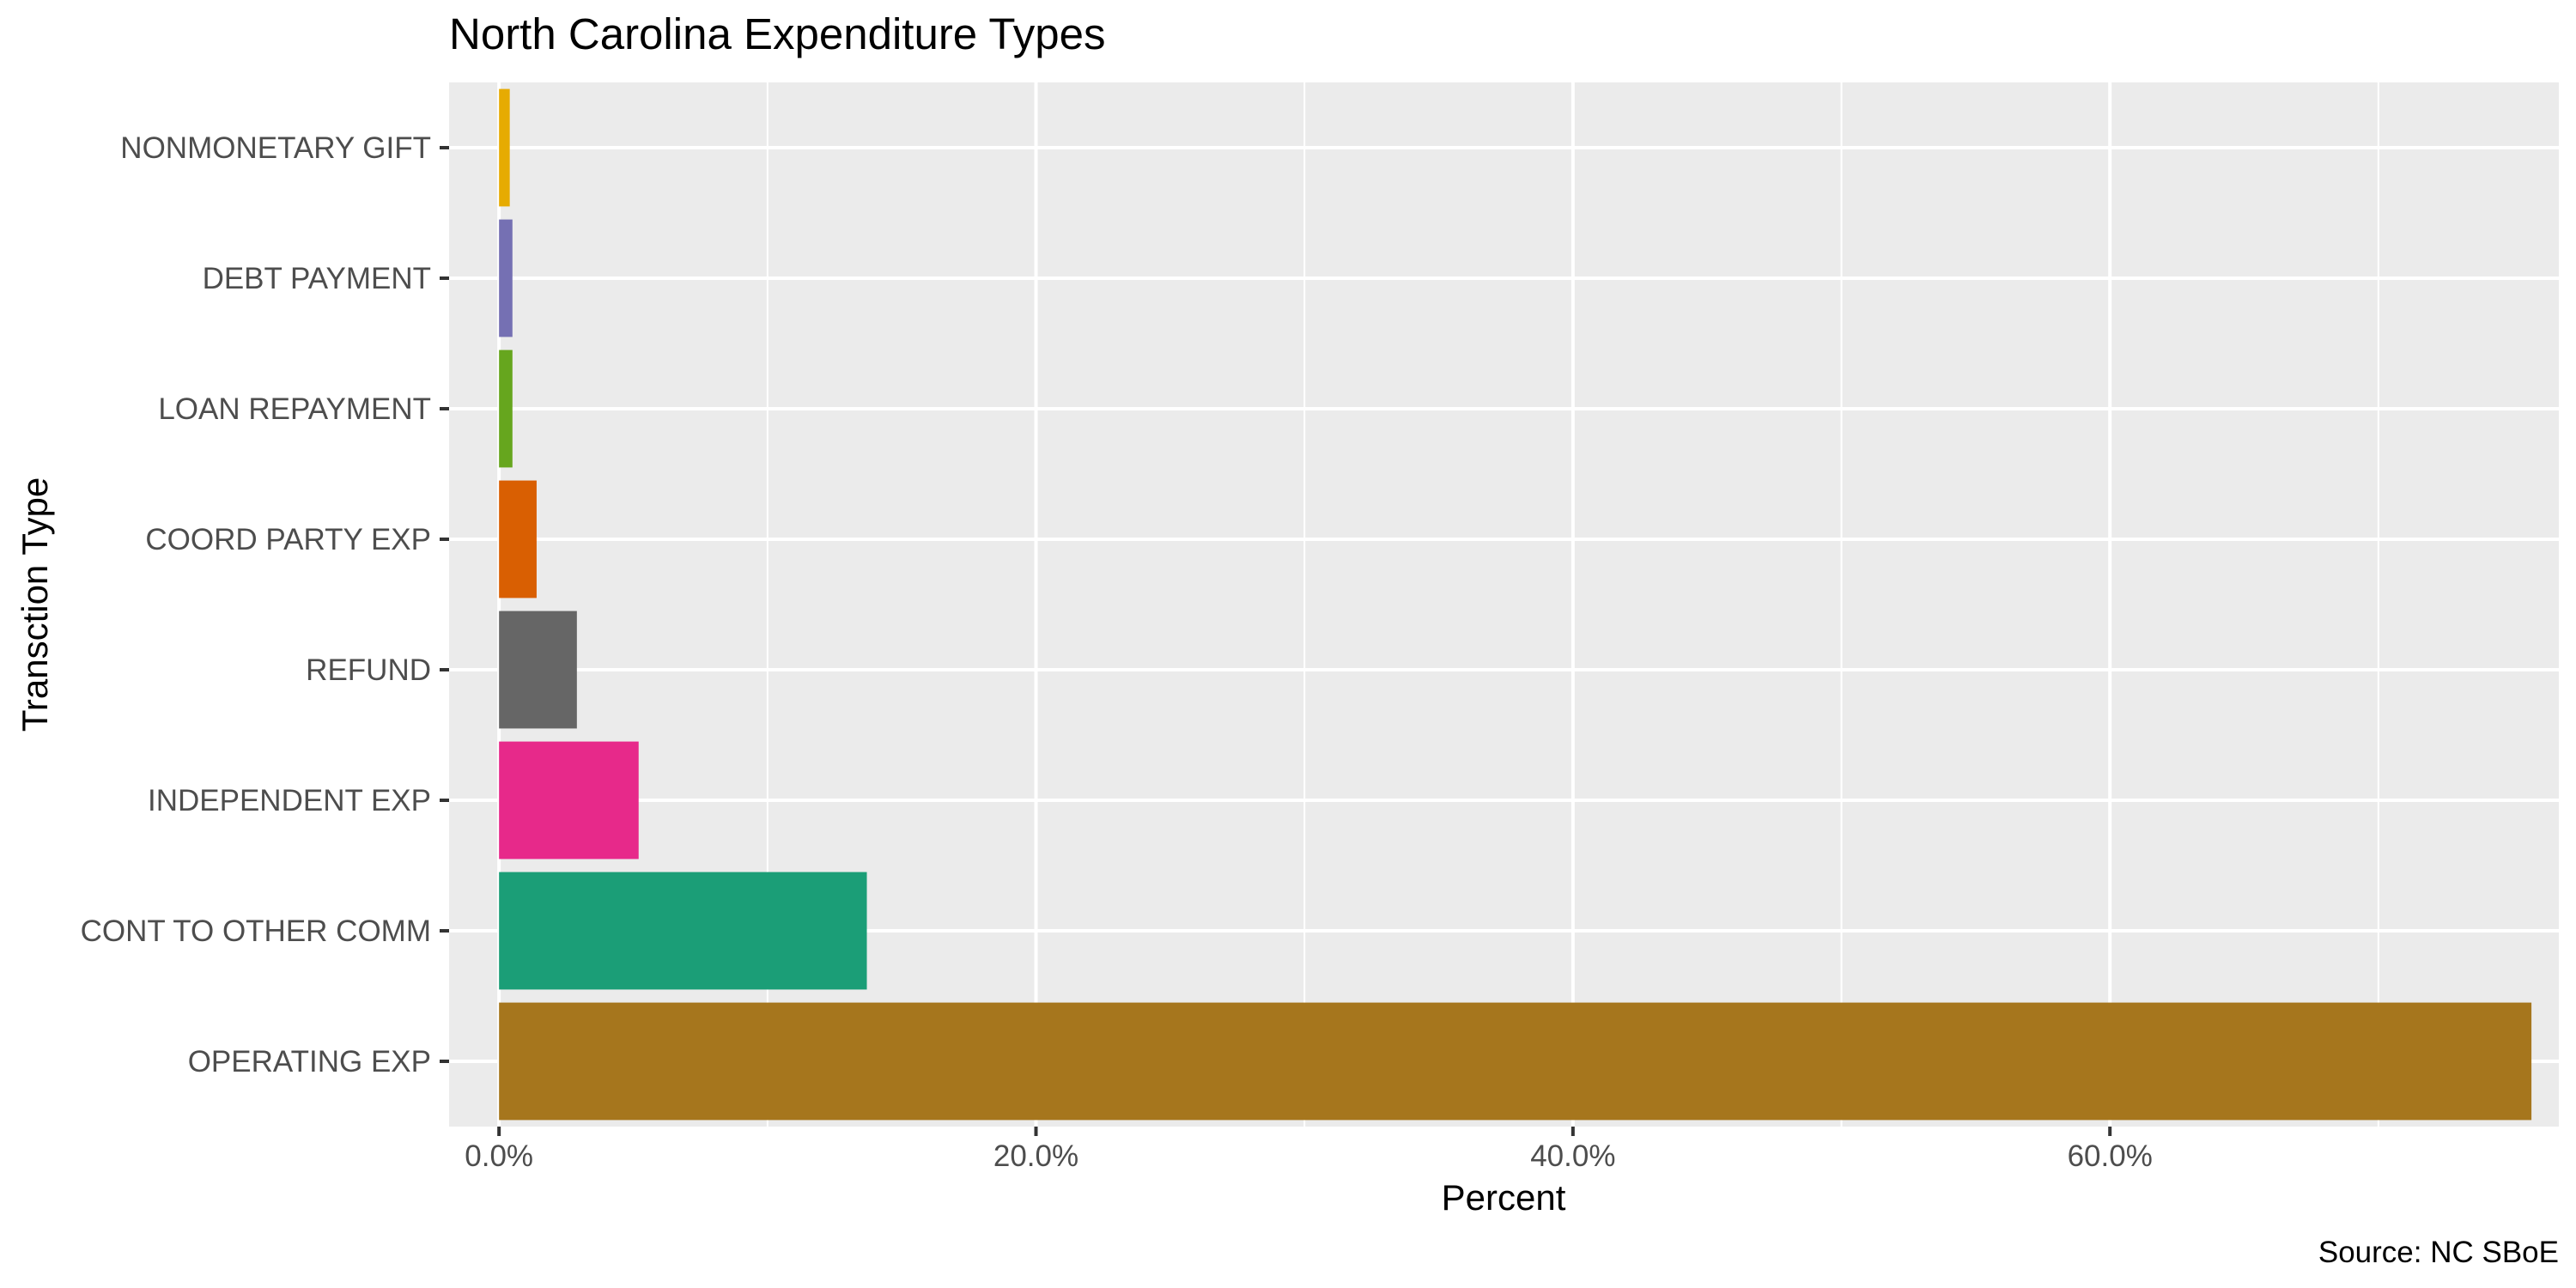 Image resolution: width=2576 pixels, height=1288 pixels. I want to click on y-tick-label: INDEPENDENT EXP, so click(290, 801).